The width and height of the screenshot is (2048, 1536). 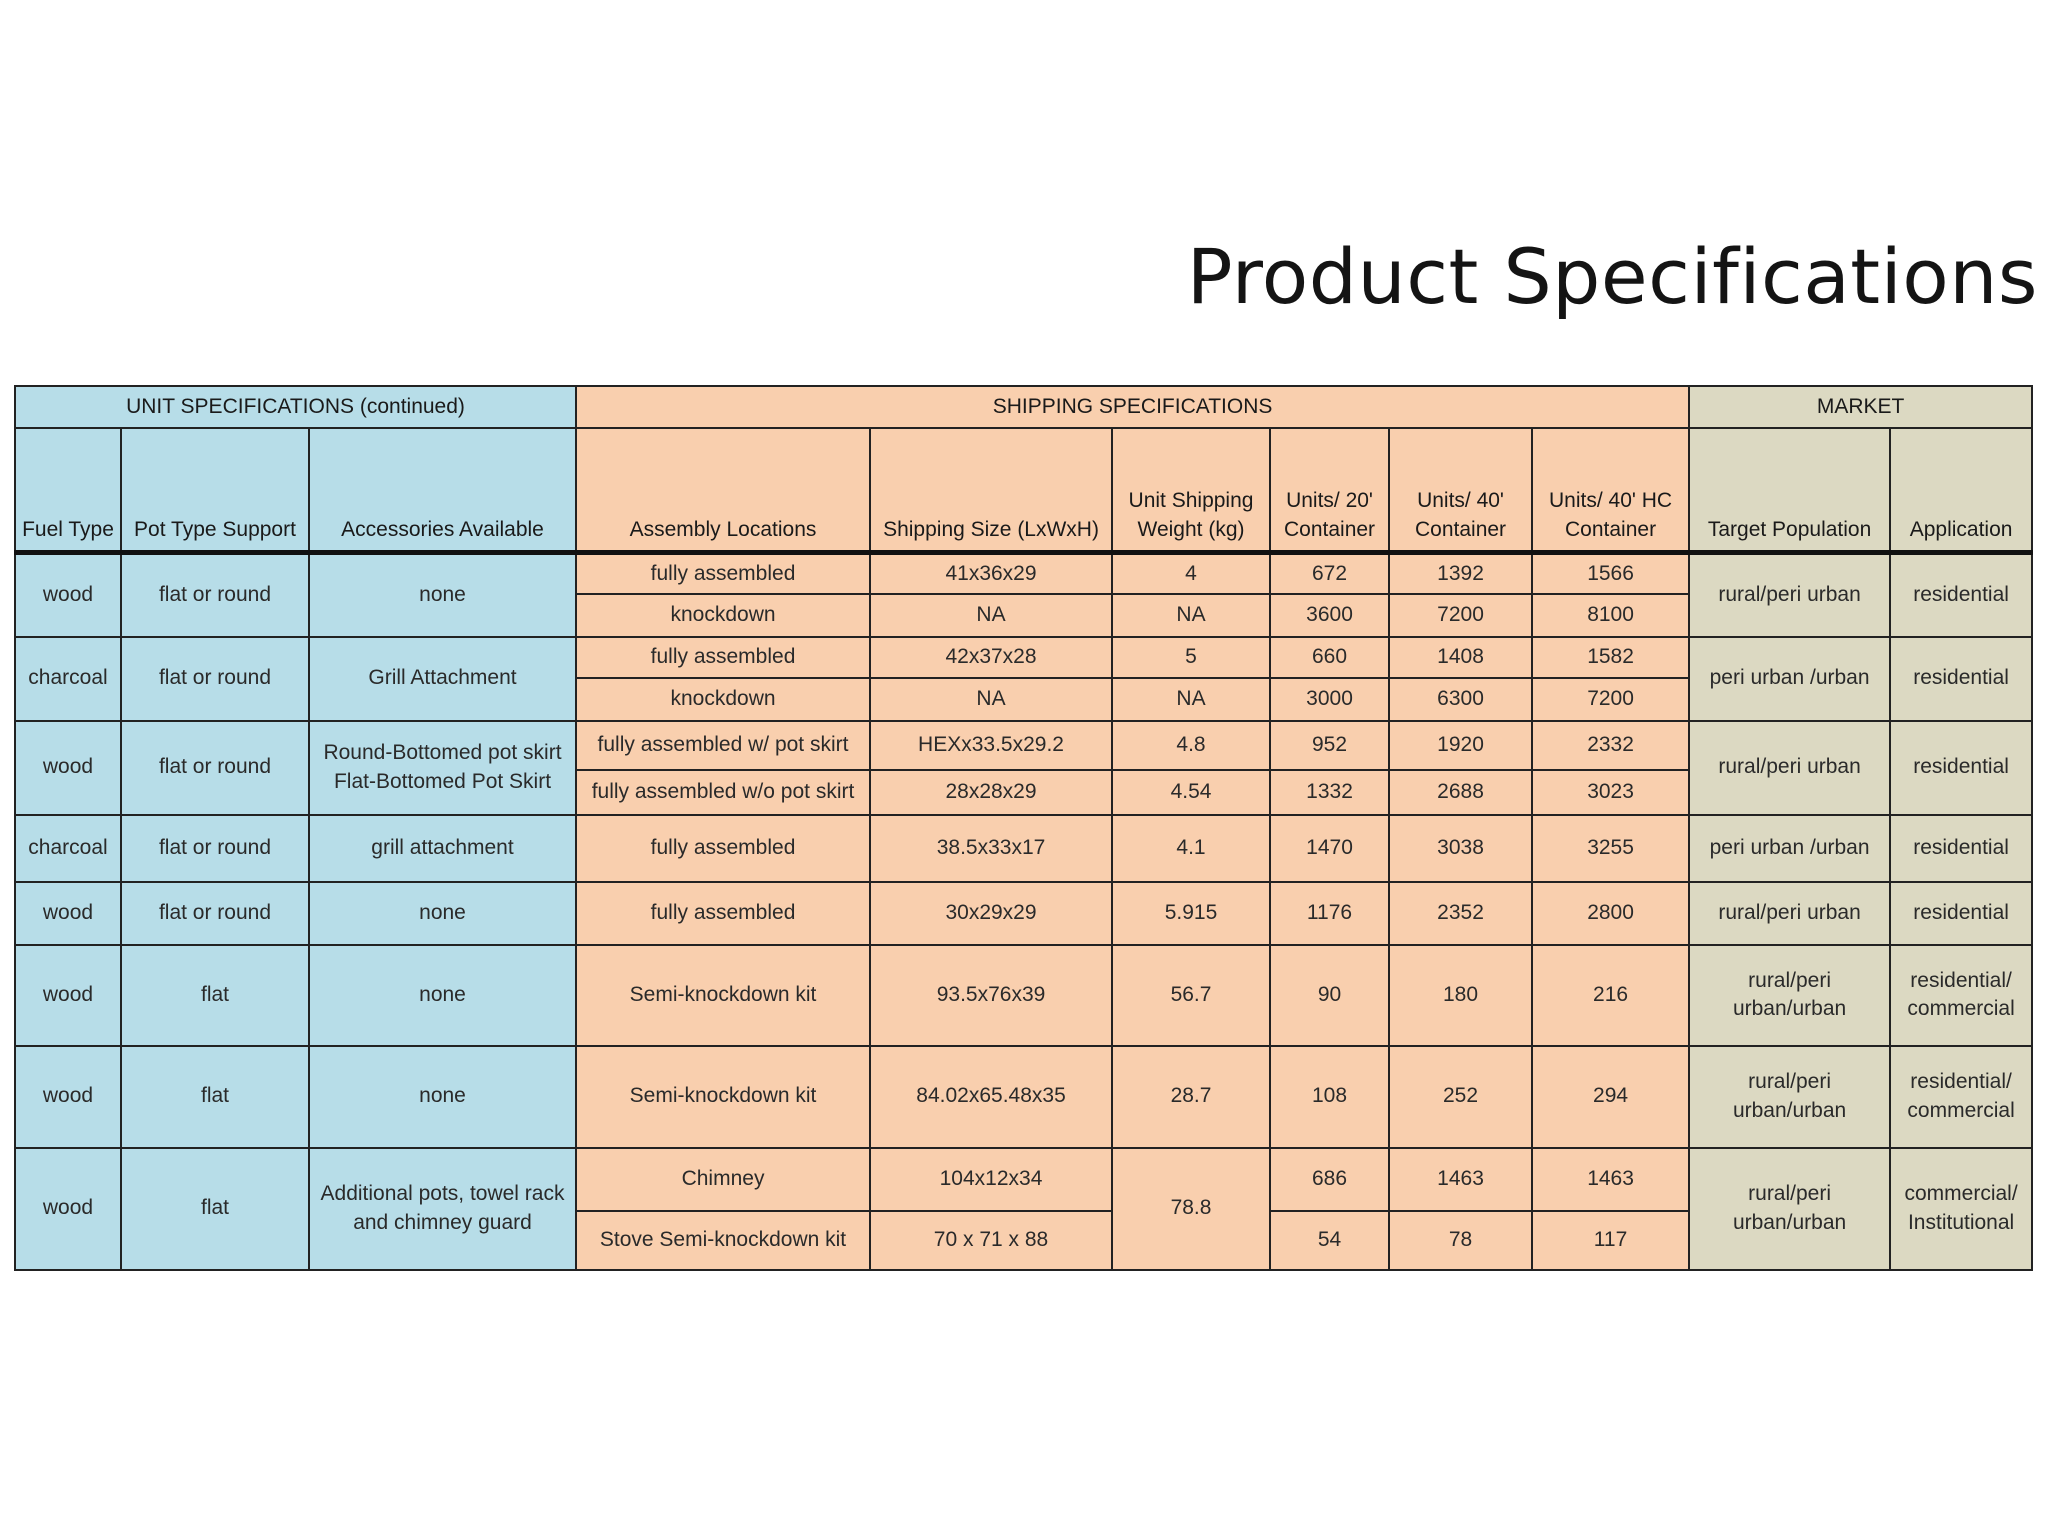 What do you see at coordinates (723, 1240) in the screenshot?
I see `cell-assembly: Stove Semi-knockdown kit` at bounding box center [723, 1240].